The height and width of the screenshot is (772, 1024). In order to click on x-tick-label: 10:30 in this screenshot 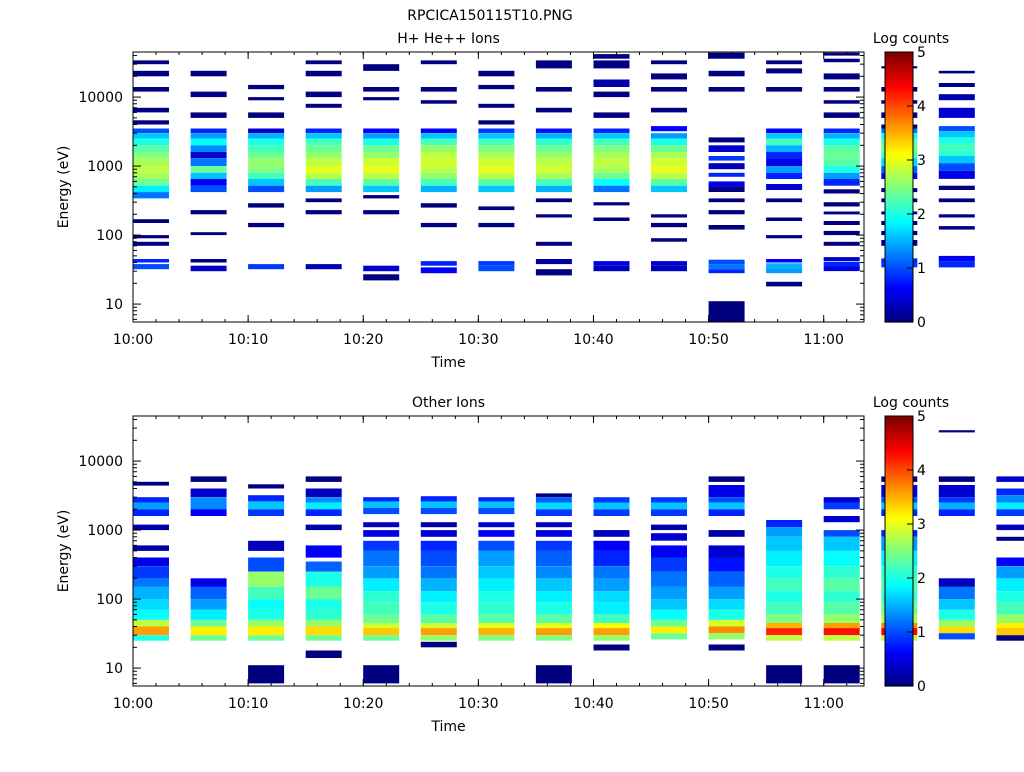, I will do `click(478, 340)`.